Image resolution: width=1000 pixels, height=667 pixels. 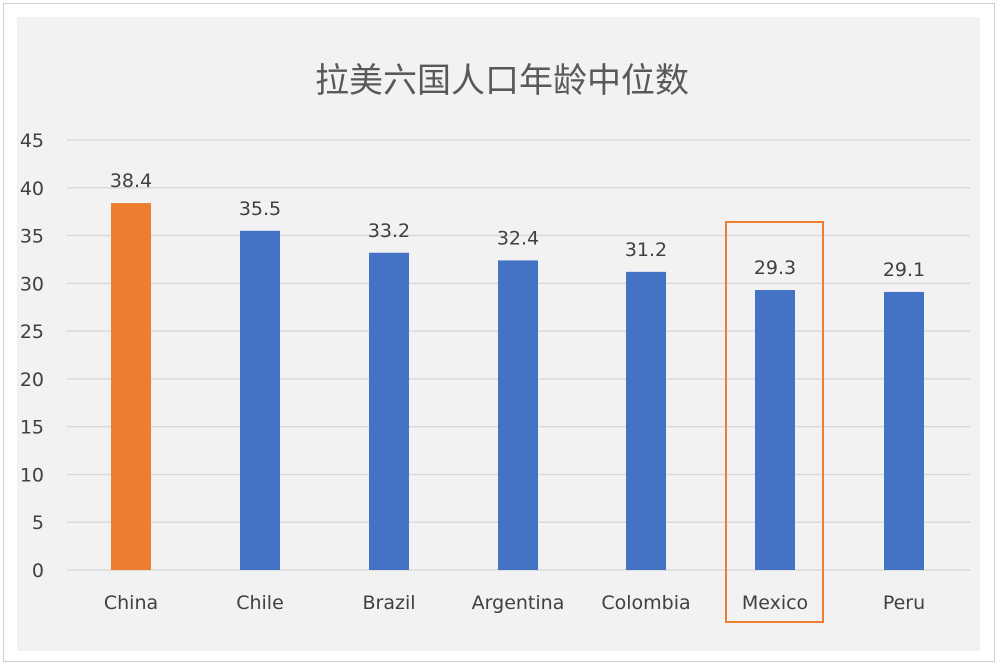 I want to click on x-label-argentina: Argentina, so click(x=518, y=603).